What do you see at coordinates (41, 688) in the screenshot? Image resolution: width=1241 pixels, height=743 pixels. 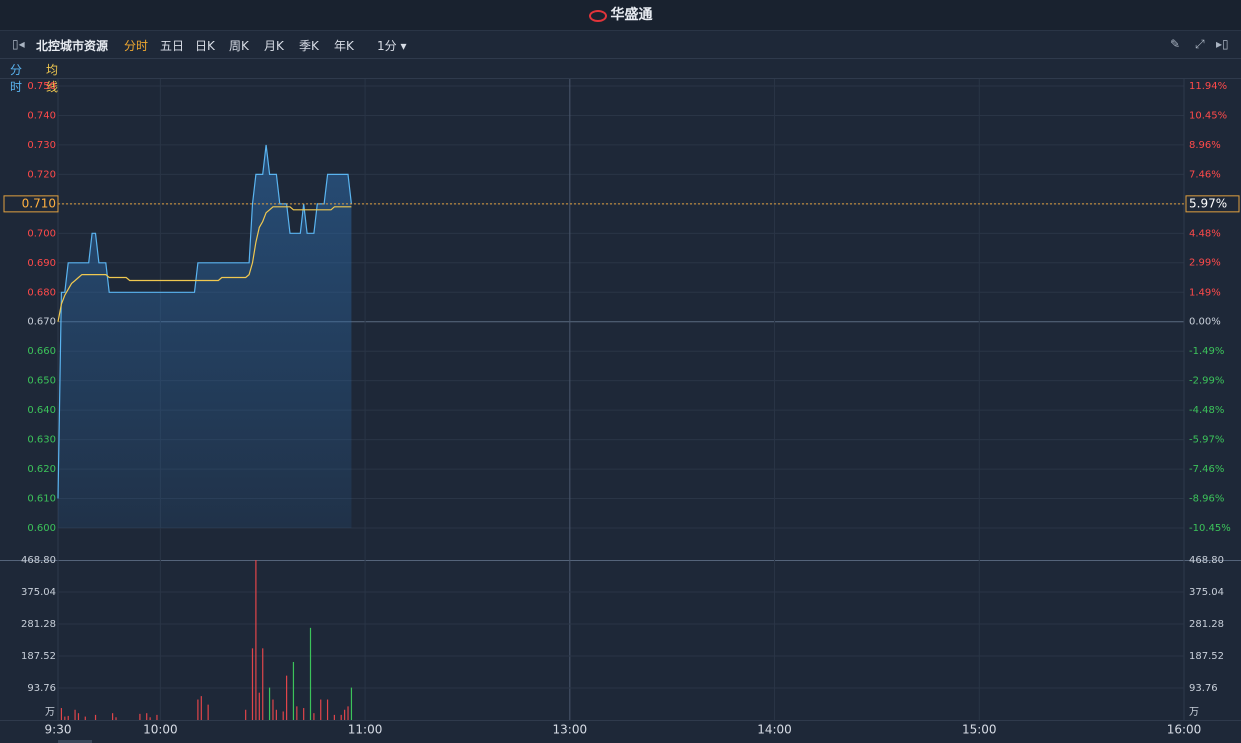 I see `y-tick-label: 93.76` at bounding box center [41, 688].